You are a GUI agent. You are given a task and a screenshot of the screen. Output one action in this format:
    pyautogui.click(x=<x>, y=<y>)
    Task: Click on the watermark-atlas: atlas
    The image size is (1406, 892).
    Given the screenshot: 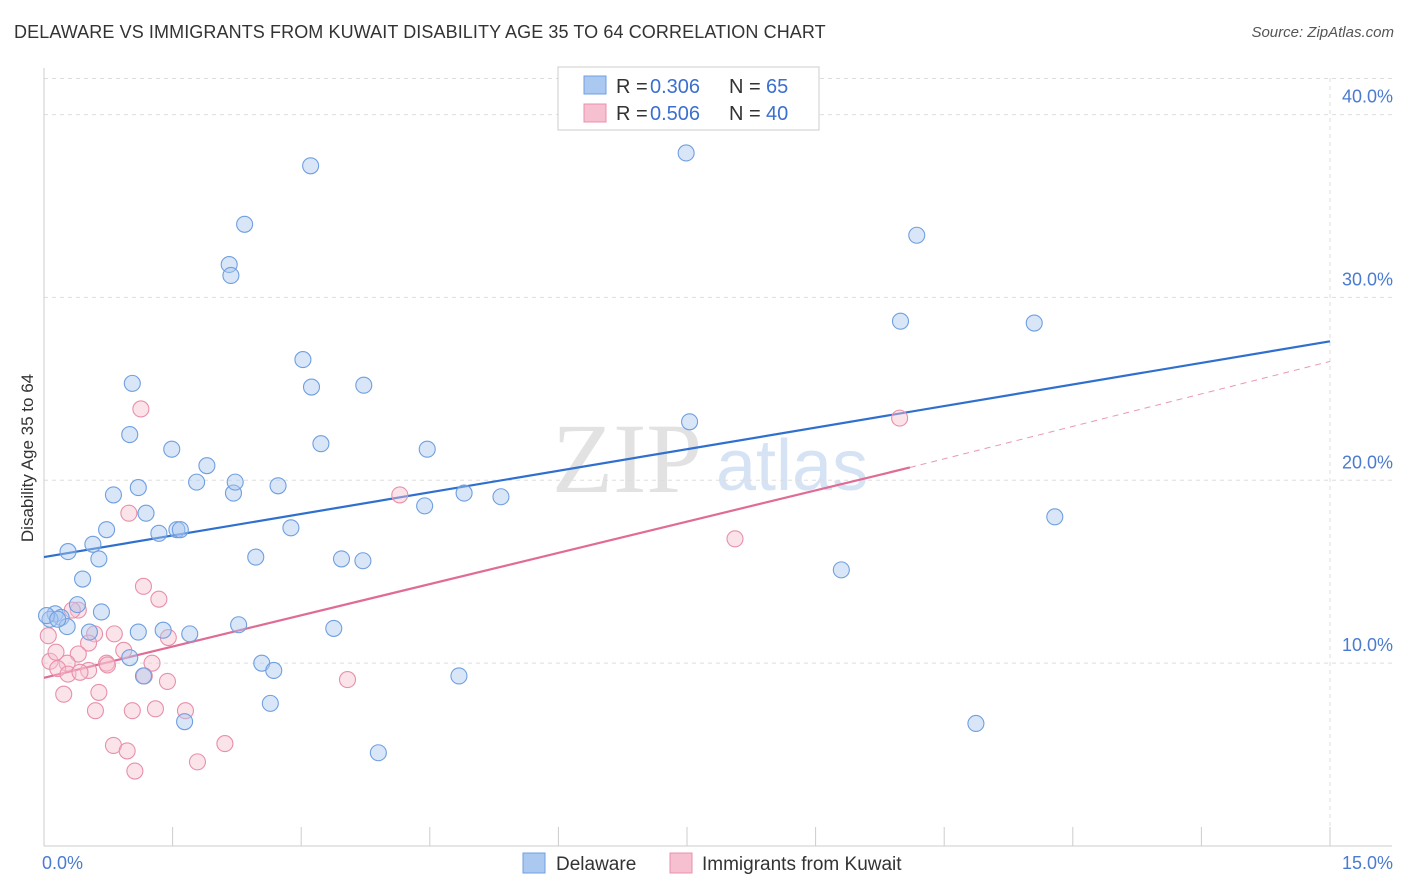 What is the action you would take?
    pyautogui.click(x=792, y=466)
    